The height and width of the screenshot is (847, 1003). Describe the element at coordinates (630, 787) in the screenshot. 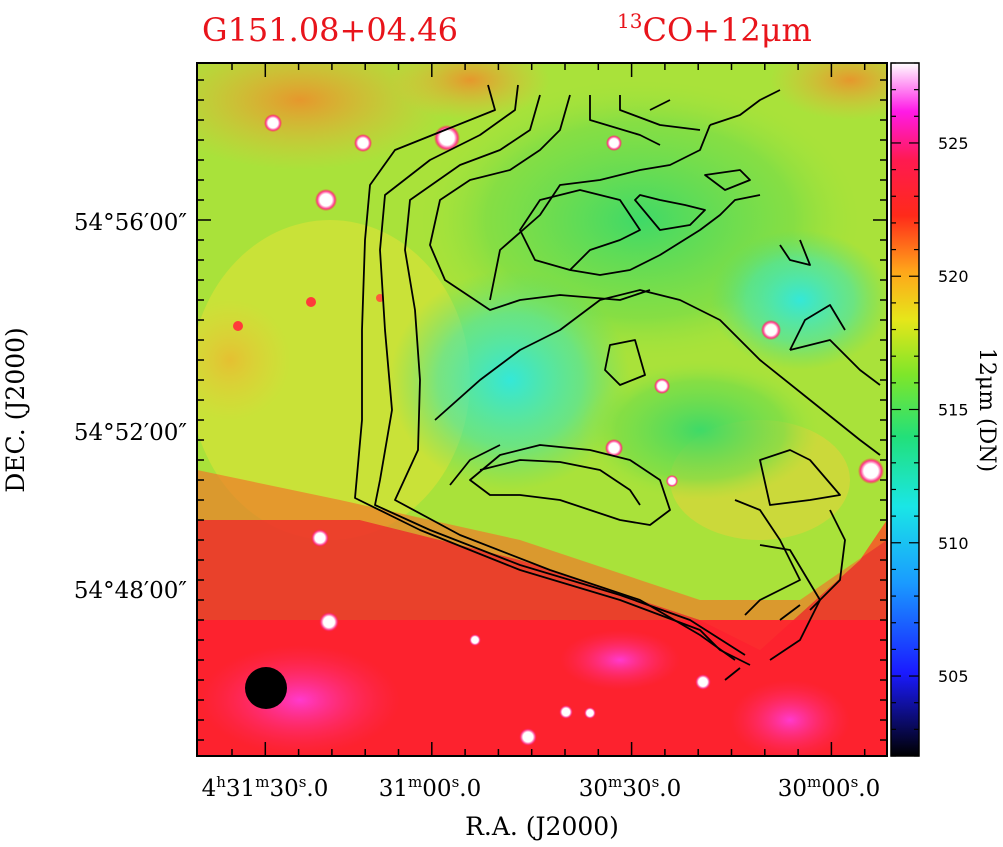

I see `ra-tick-label: 30m30s.0` at that location.